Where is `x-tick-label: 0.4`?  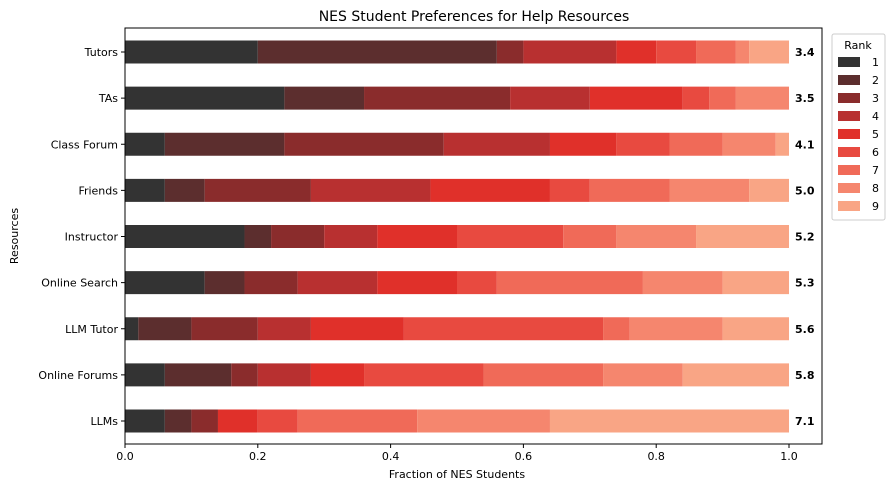
x-tick-label: 0.4 is located at coordinates (391, 456).